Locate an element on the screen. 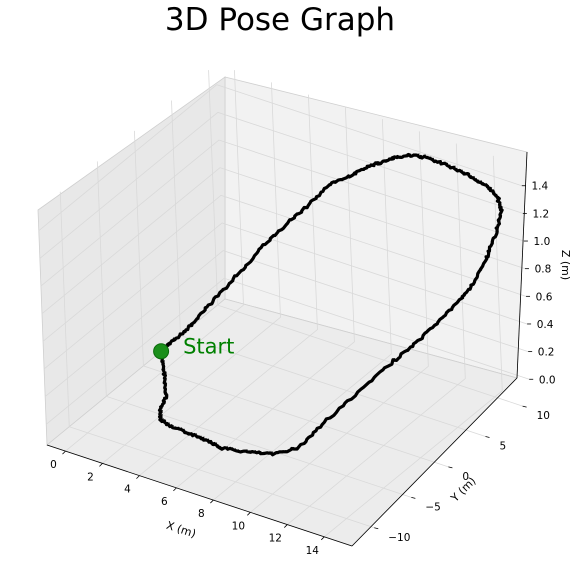 This screenshot has height=586, width=574. start-marker is located at coordinates (161, 351).